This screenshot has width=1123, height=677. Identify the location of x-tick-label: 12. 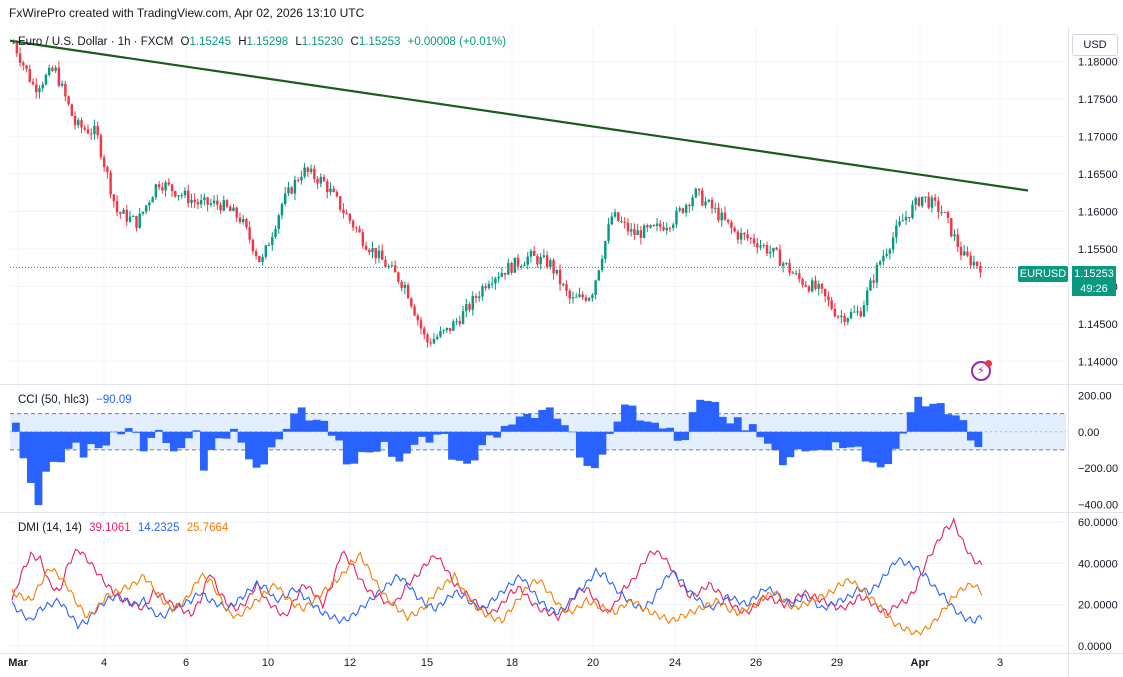
(350, 663).